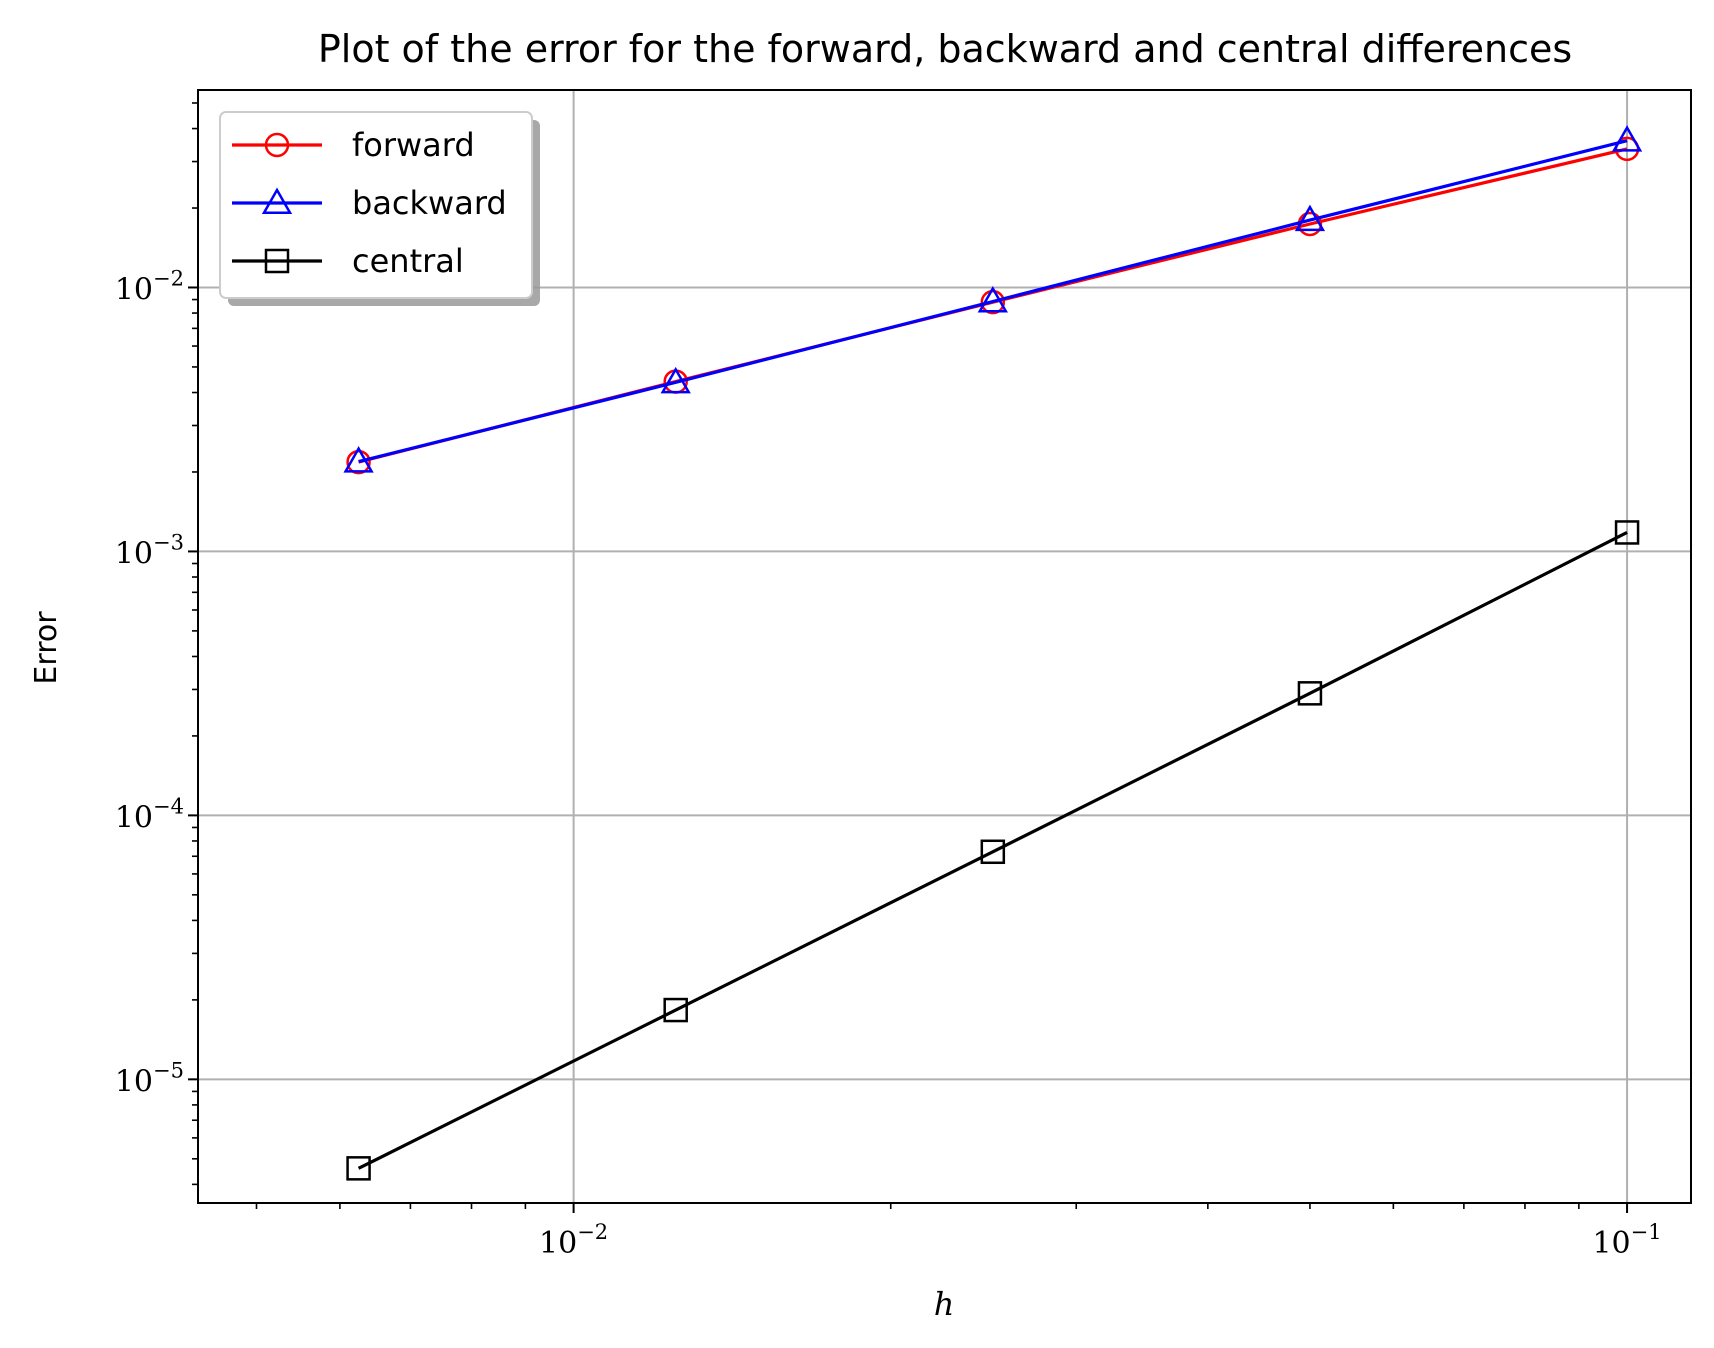 The image size is (1714, 1348). Describe the element at coordinates (408, 261) in the screenshot. I see `legend-label-central: central` at that location.